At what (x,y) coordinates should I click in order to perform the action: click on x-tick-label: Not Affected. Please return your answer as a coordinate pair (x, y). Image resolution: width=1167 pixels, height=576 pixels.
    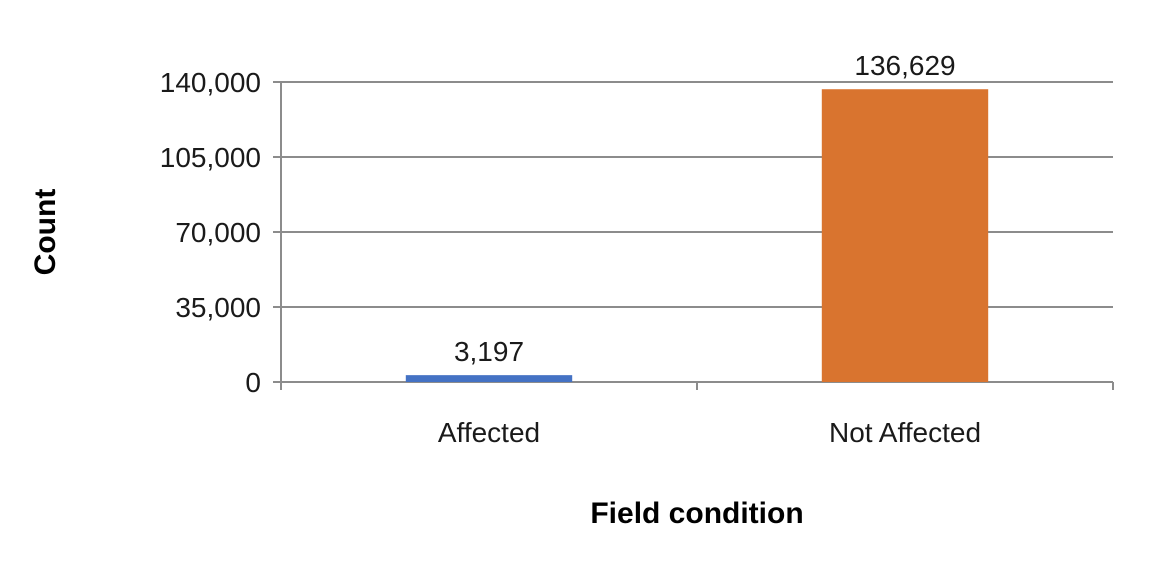
    Looking at the image, I should click on (905, 432).